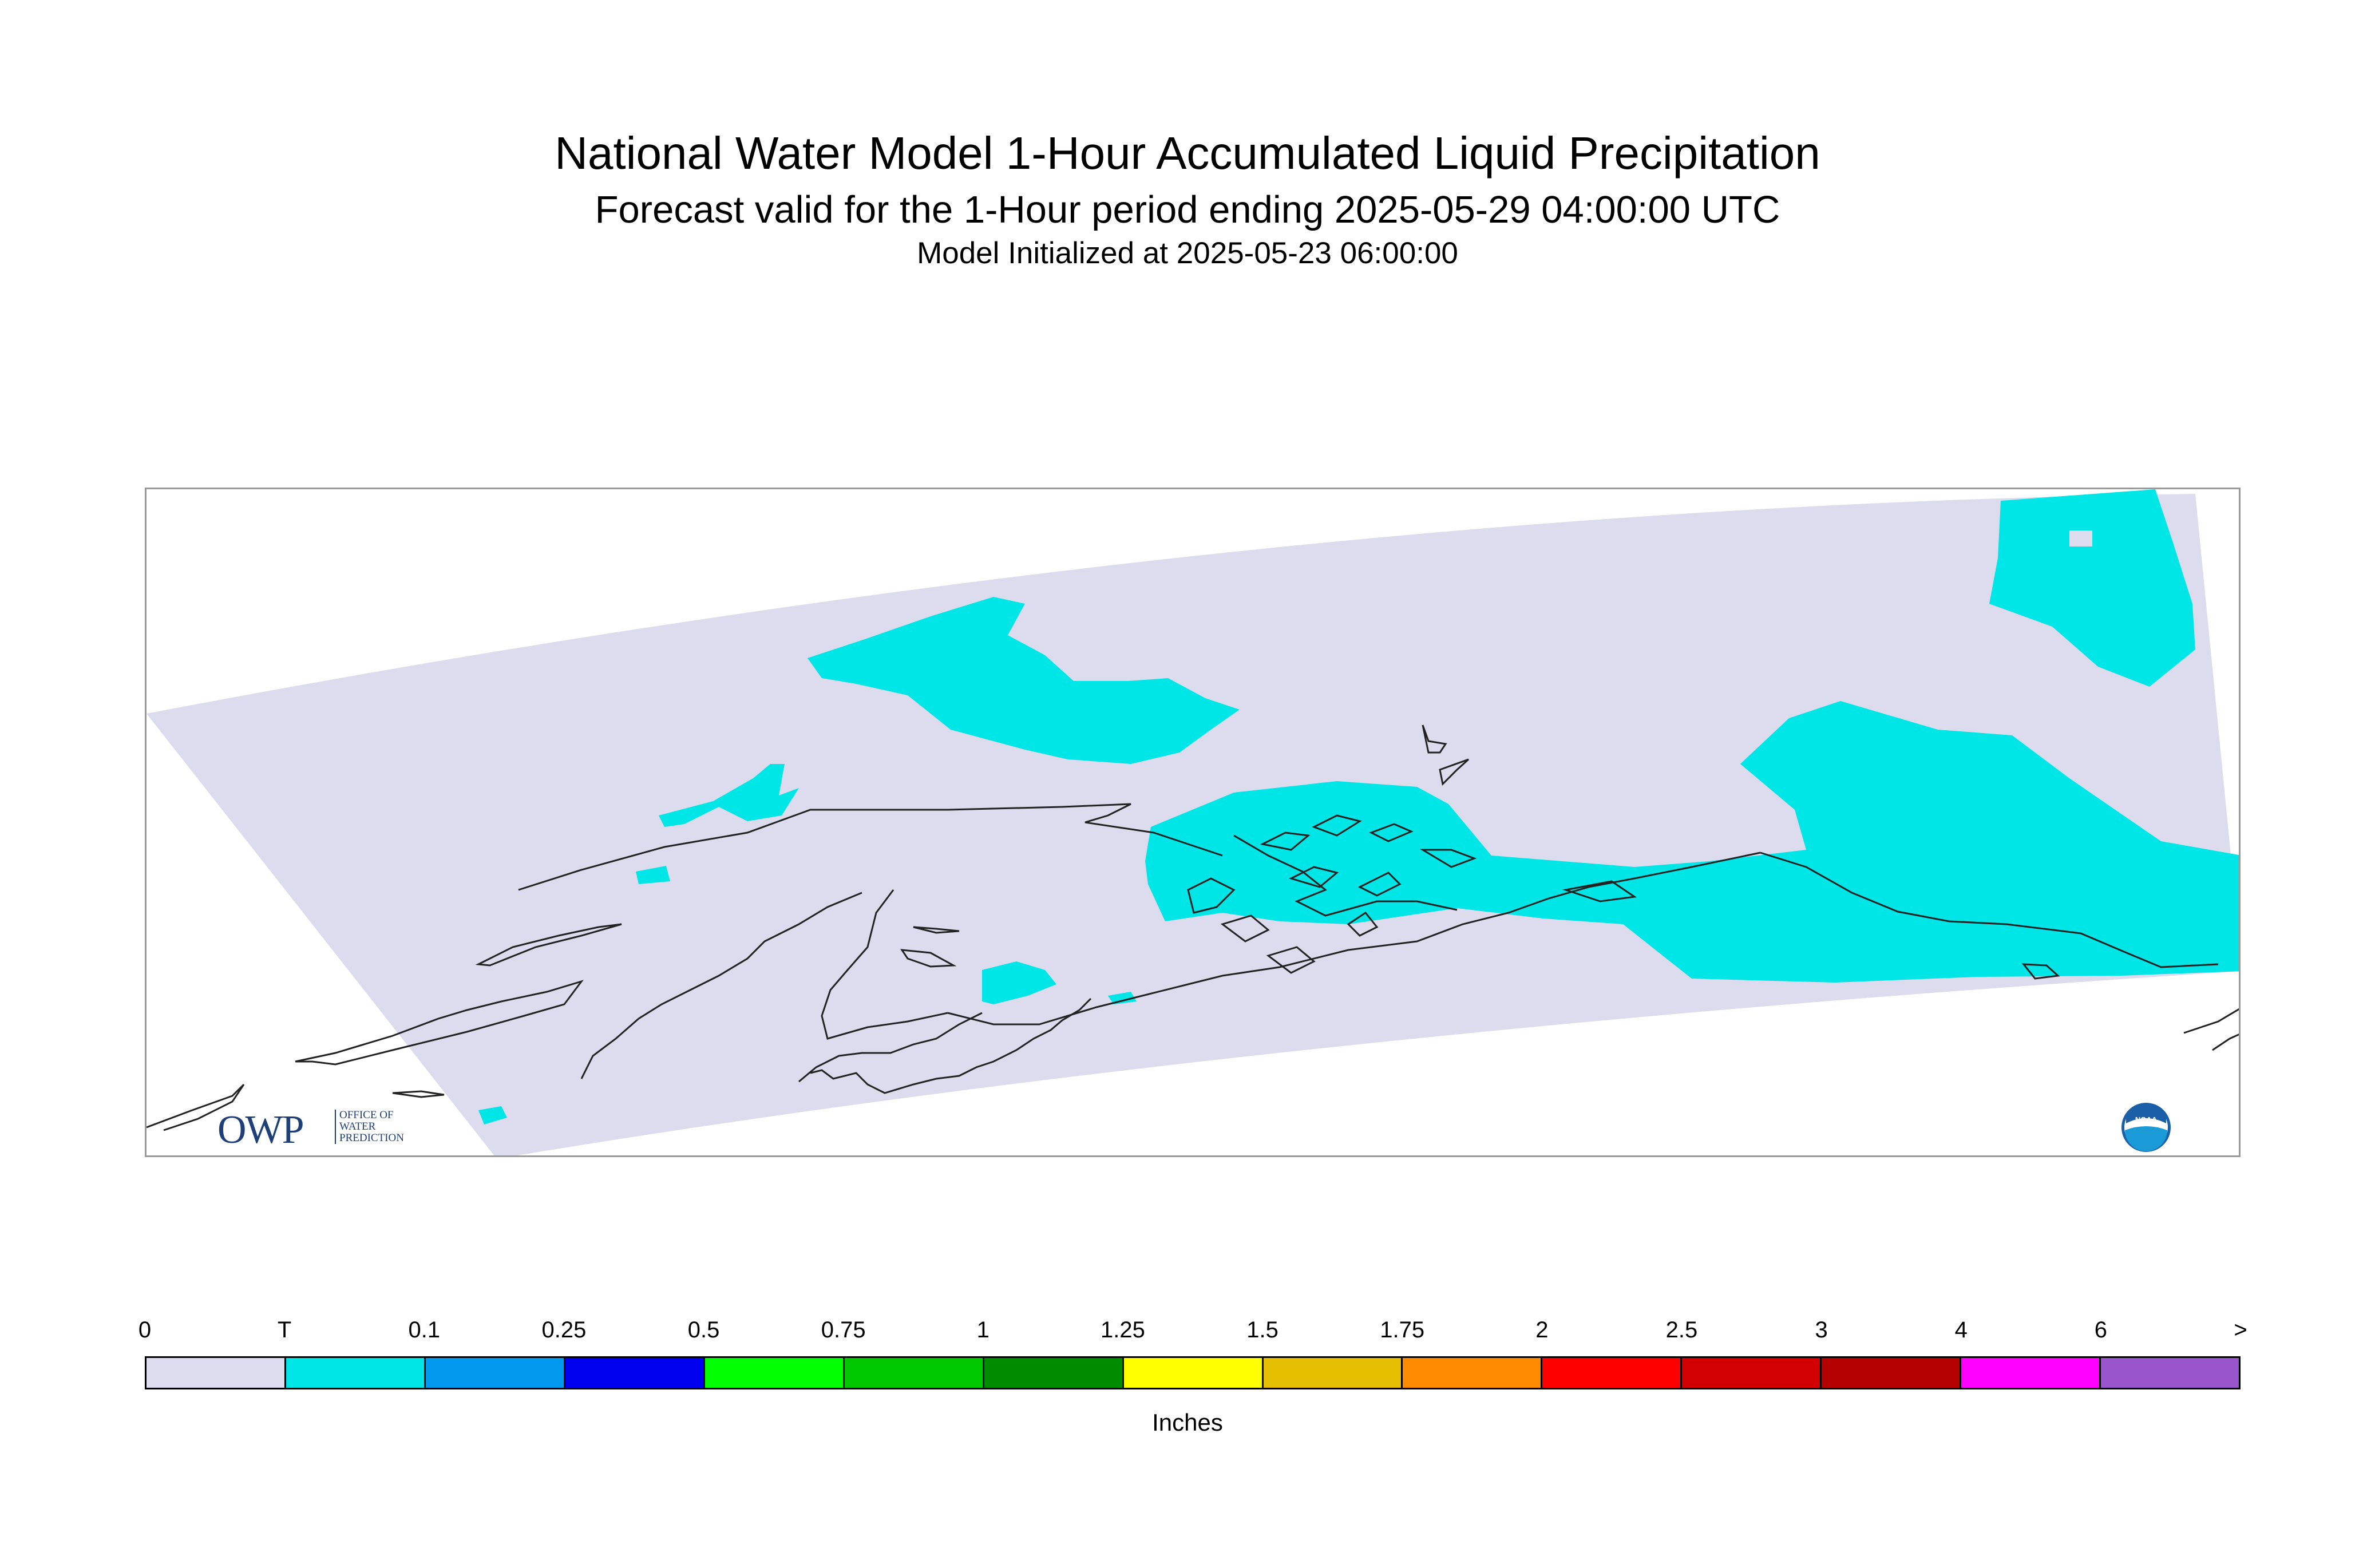  What do you see at coordinates (323, 1130) in the screenshot?
I see `owp-logo: OWP OFFICE OF WATER PREDICTION` at bounding box center [323, 1130].